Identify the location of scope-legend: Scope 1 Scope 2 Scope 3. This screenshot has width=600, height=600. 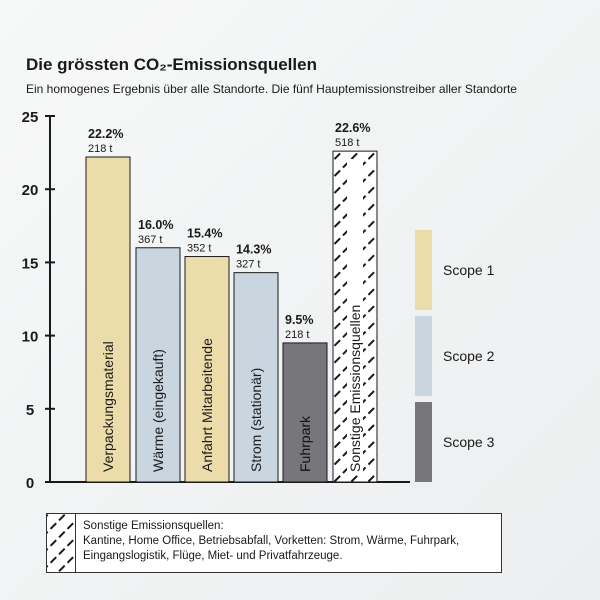
(455, 356).